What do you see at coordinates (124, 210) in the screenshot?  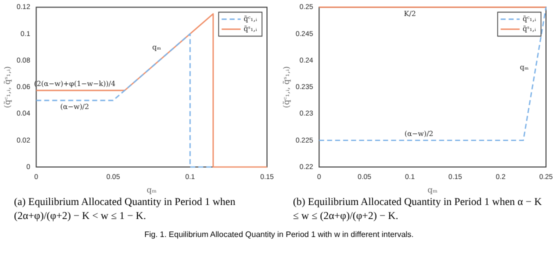 I see `text: (a) Equilibrium Allocated Quantity in Period 1 when (2α+φ)/(φ+2) − K < w ≤ 1 − K.` at bounding box center [124, 210].